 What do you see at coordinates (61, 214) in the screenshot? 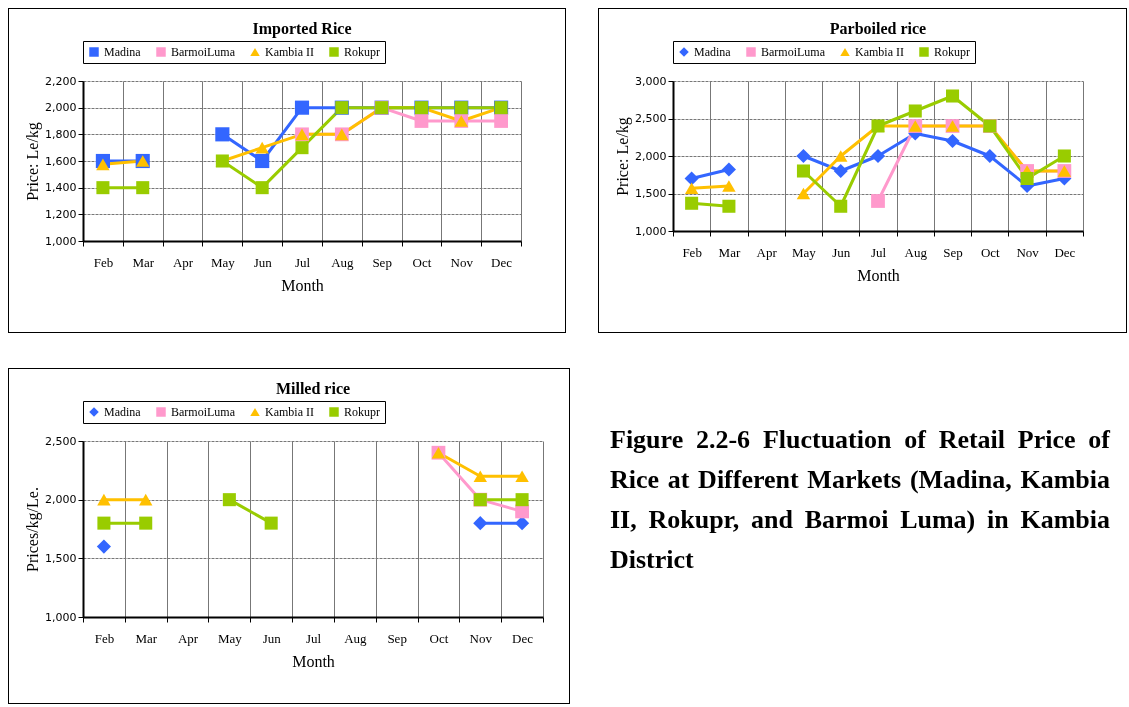
I see `y-tick-label: 1,200` at bounding box center [61, 214].